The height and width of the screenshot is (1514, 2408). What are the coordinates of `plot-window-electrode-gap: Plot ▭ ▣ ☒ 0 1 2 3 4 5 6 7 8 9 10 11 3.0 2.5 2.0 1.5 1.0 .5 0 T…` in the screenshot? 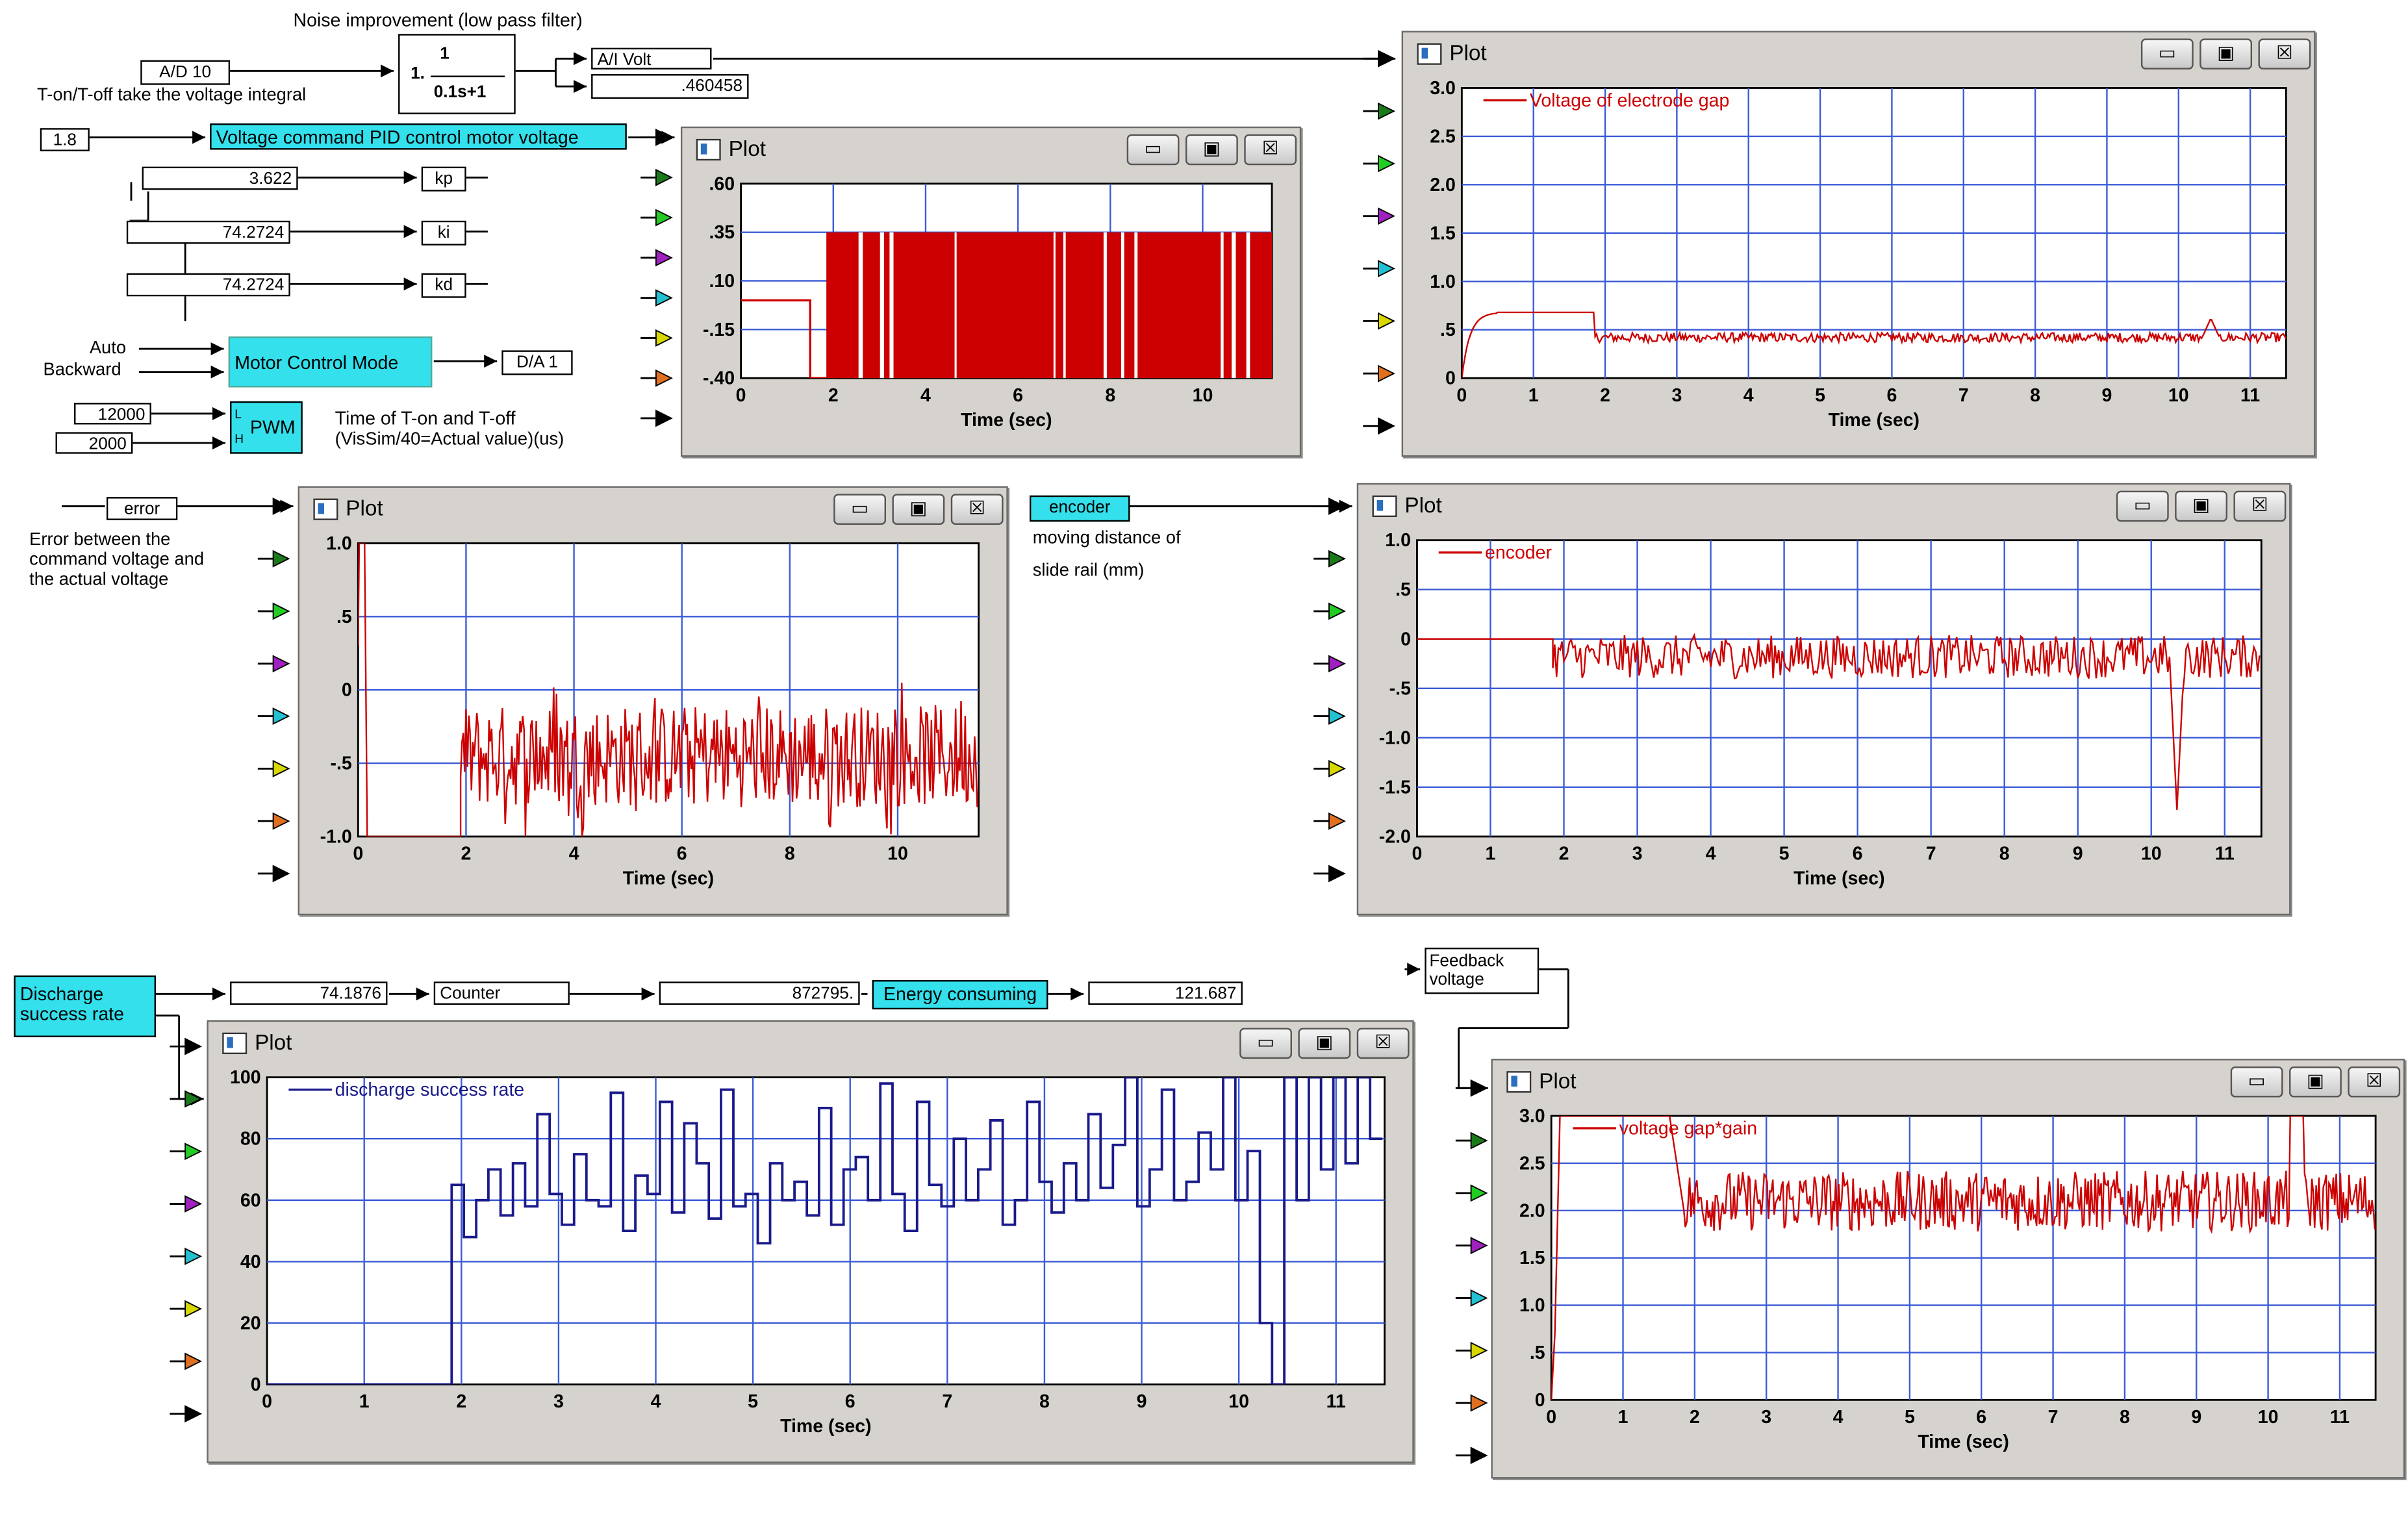 It's located at (1858, 244).